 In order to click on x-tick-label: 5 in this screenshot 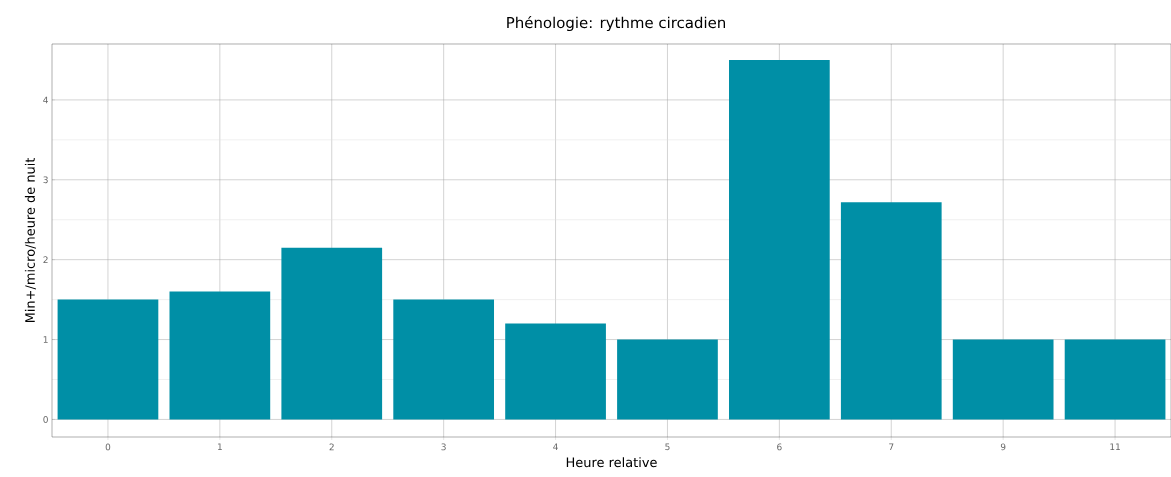, I will do `click(667, 447)`.